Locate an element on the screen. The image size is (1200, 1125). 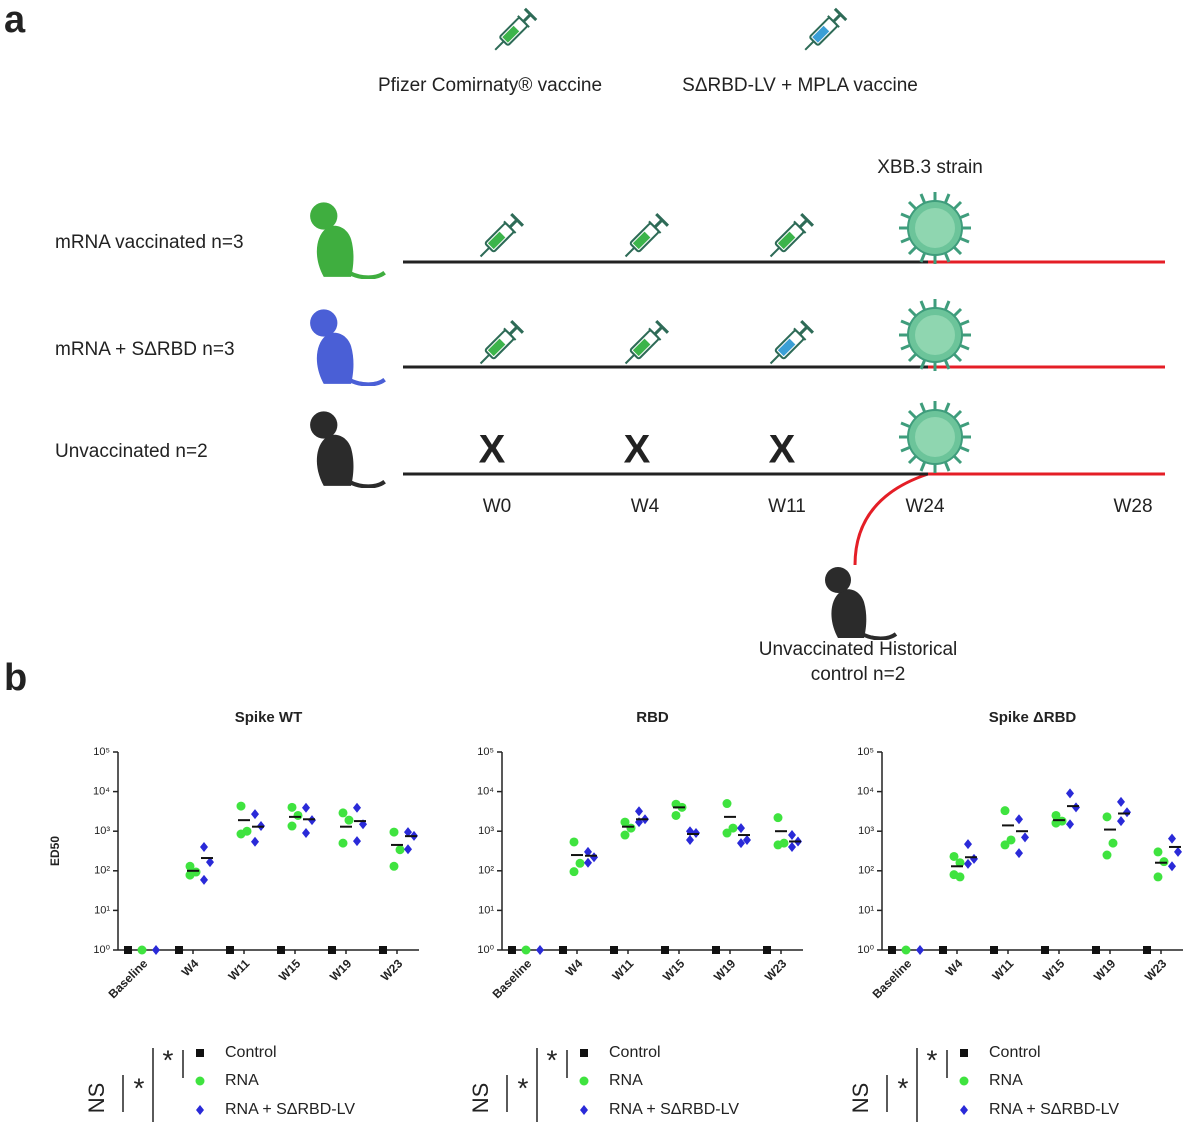
vaccine-label: SΔRBD-LV + MPLA vaccine is located at coordinates (800, 85).